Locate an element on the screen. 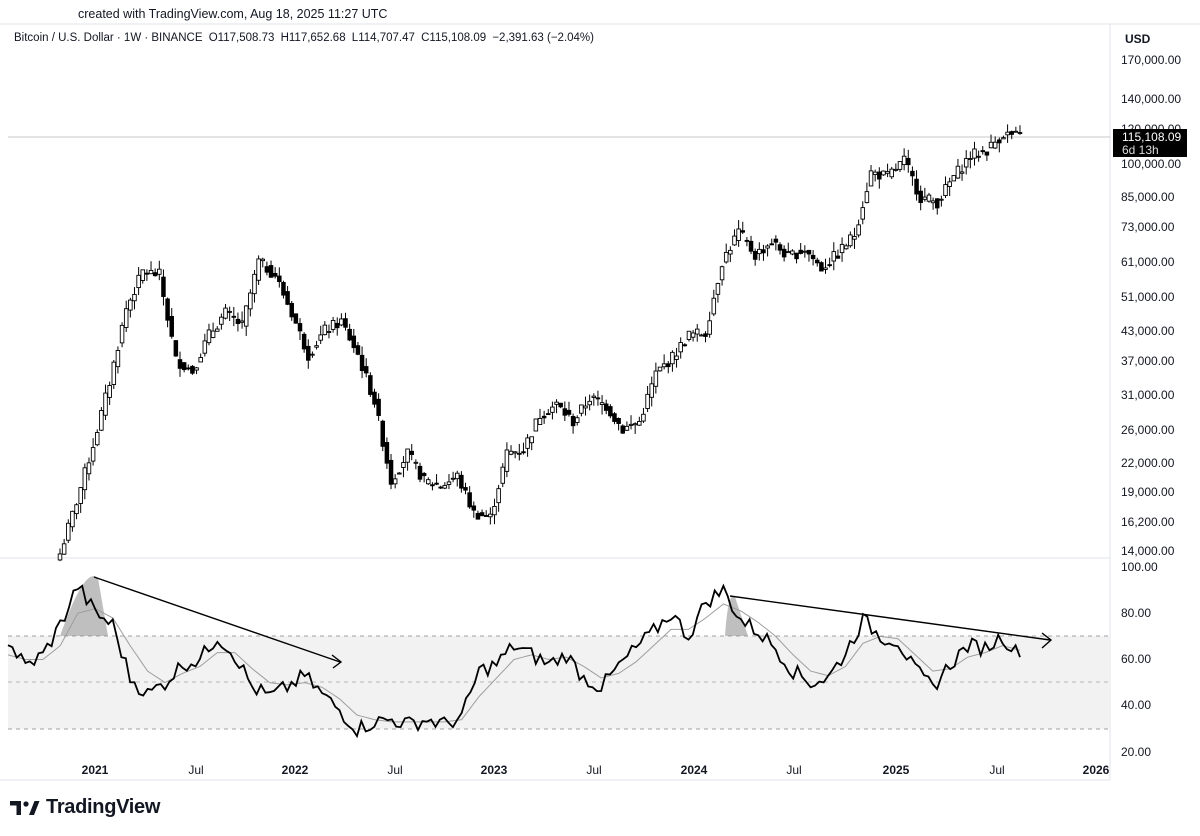 The height and width of the screenshot is (836, 1200). rsi-axis-label: 60.00 is located at coordinates (1136, 659).